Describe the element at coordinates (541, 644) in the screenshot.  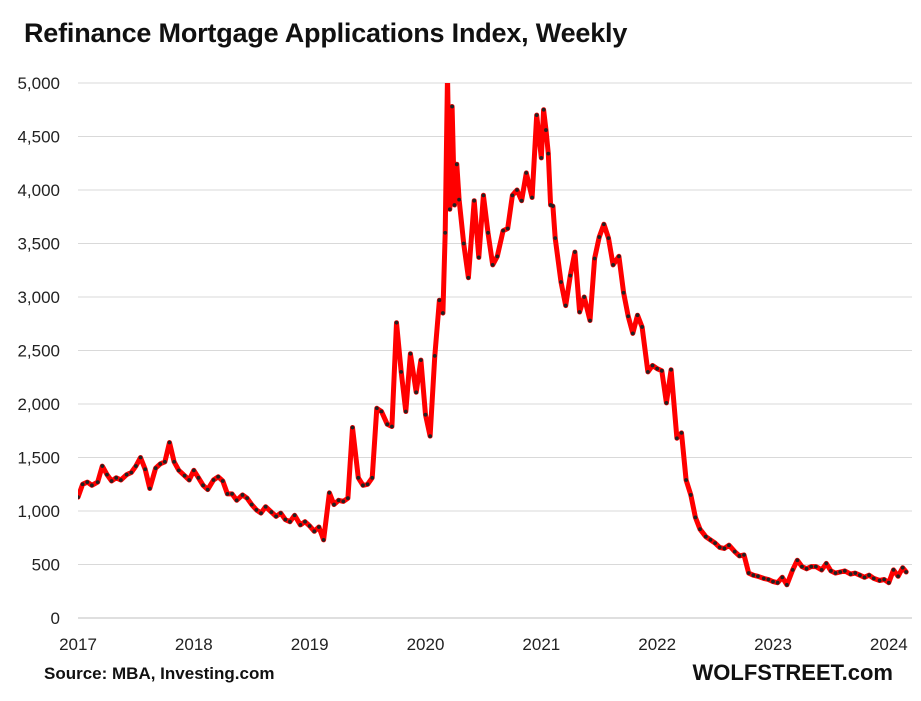
I see `x-tick-label: 2021` at that location.